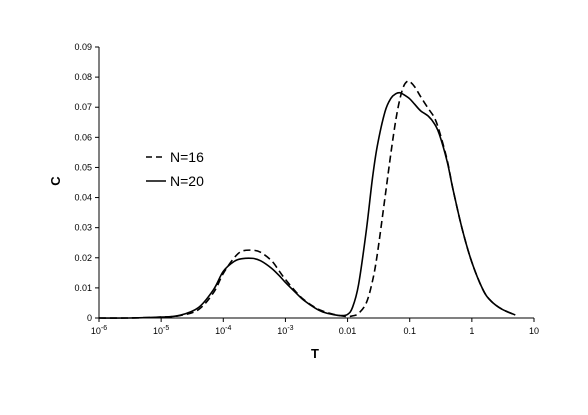  What do you see at coordinates (166, 328) in the screenshot?
I see `x-tick-exponent: -5` at bounding box center [166, 328].